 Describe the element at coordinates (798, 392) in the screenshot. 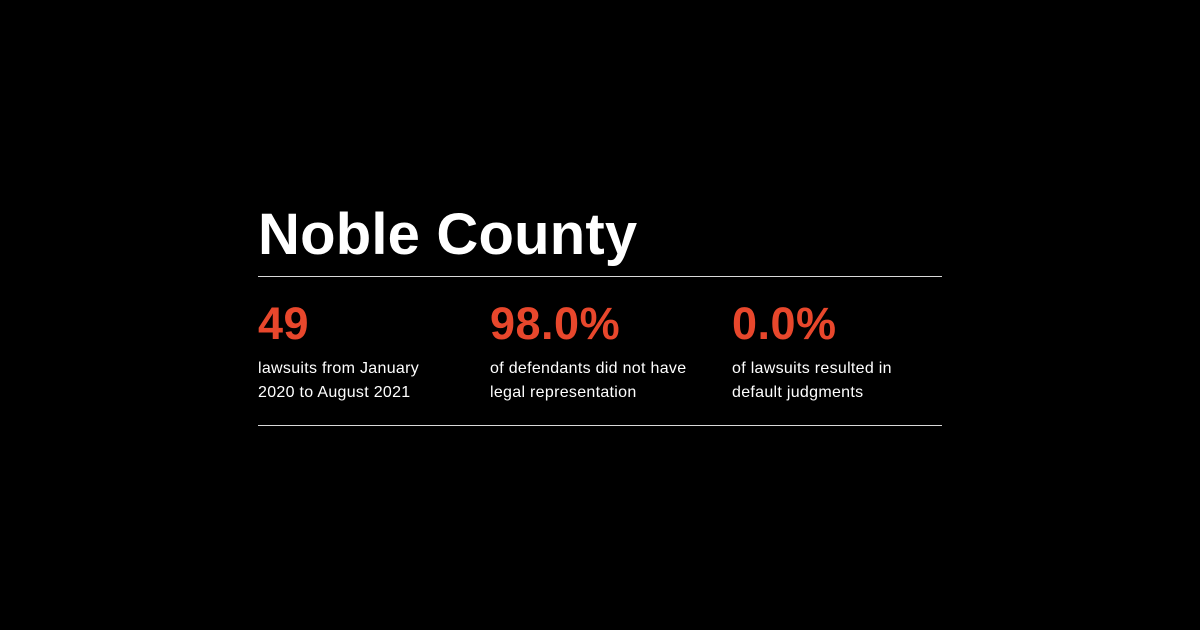

I see `stat-label-line: default judgments` at that location.